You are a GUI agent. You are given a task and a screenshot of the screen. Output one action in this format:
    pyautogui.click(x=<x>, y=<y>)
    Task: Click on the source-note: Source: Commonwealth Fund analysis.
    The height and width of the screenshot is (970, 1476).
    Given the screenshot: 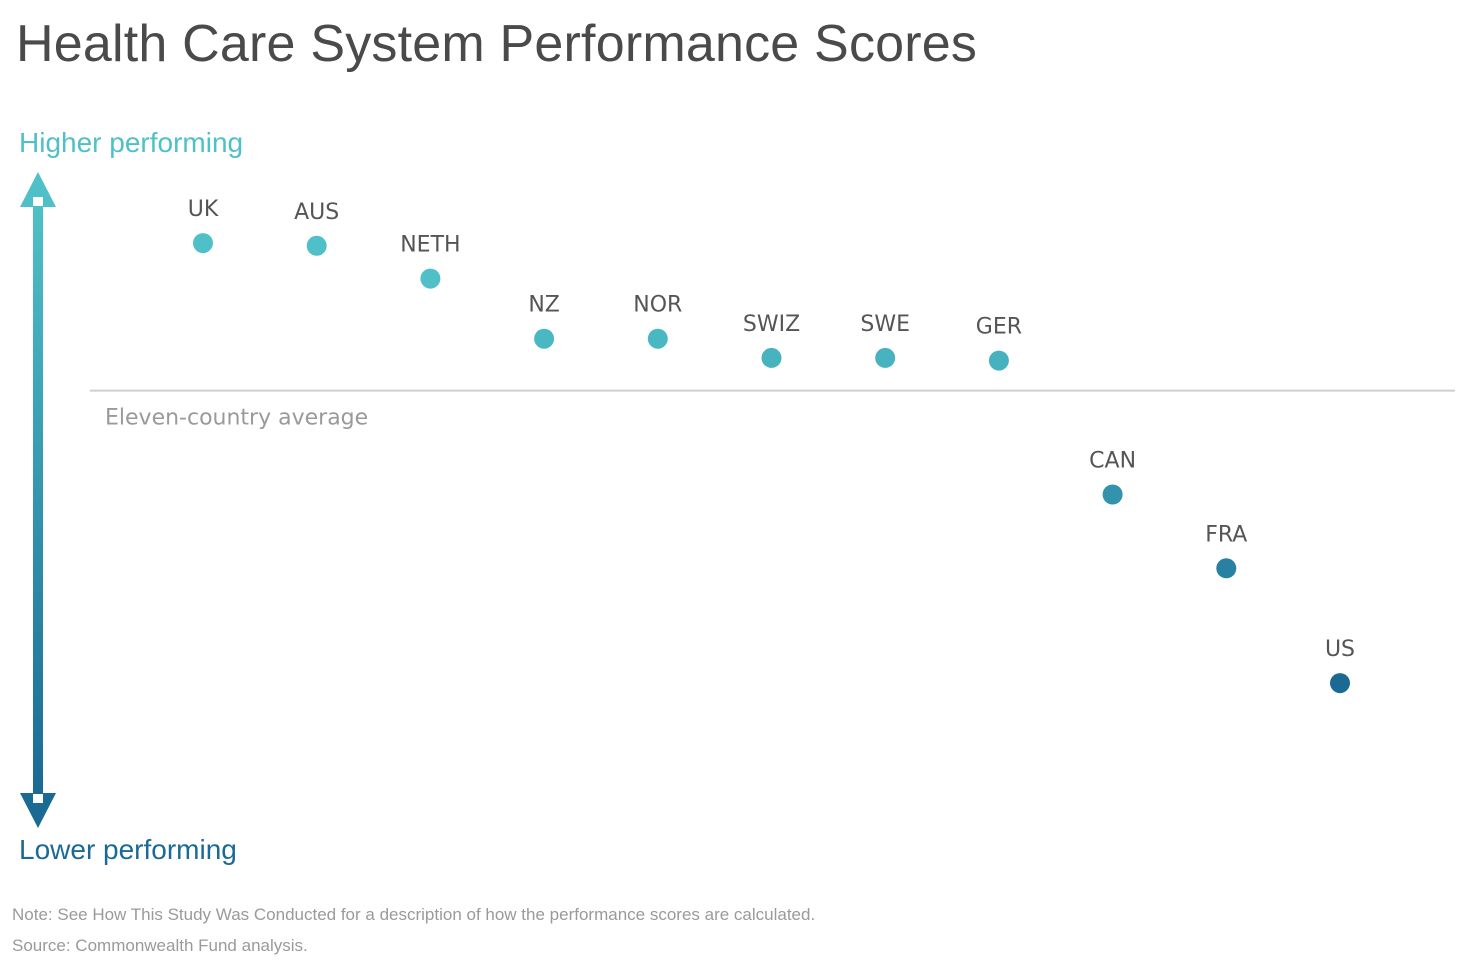 What is the action you would take?
    pyautogui.click(x=160, y=945)
    